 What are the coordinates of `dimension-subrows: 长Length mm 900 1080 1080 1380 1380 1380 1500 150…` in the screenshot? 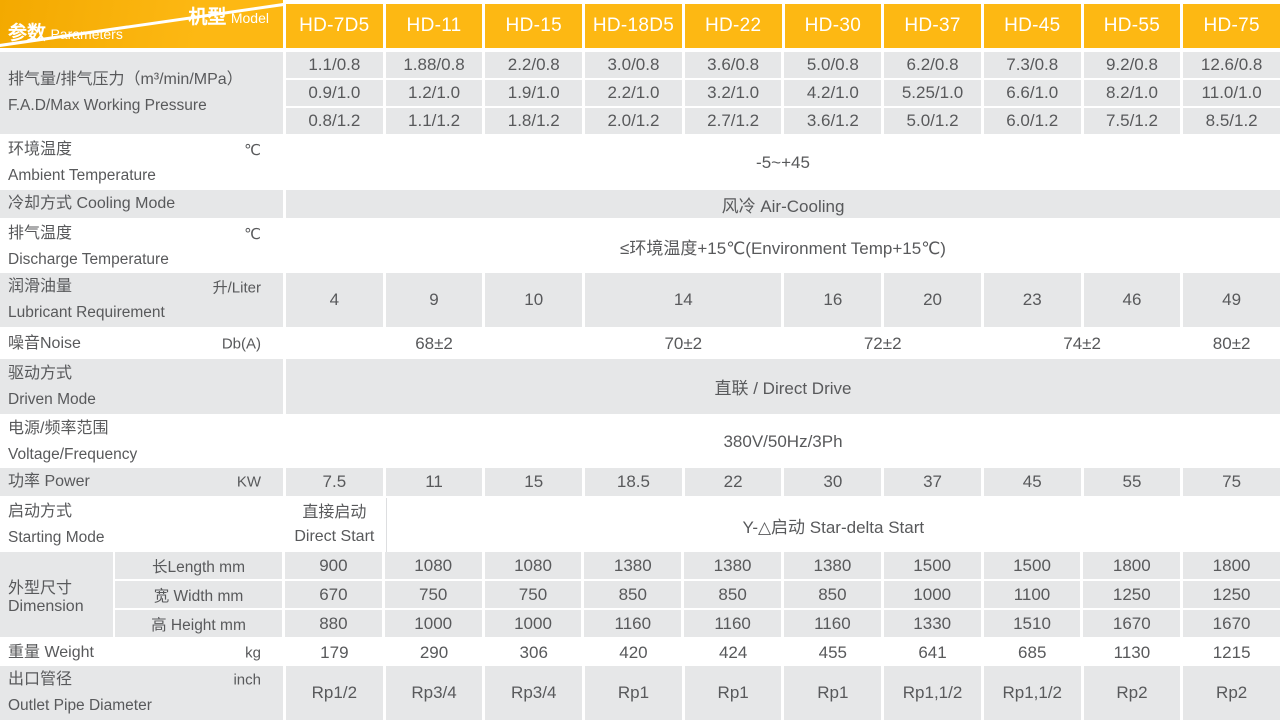 It's located at (696, 594).